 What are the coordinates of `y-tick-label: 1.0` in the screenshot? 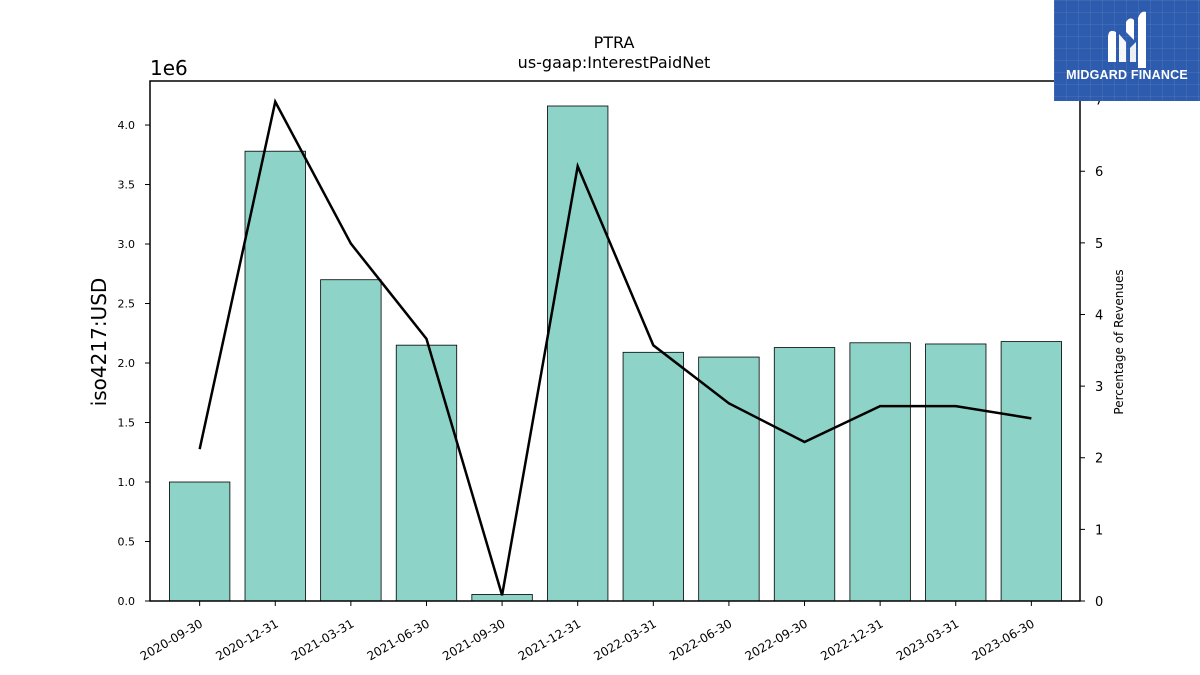 It's located at (127, 482).